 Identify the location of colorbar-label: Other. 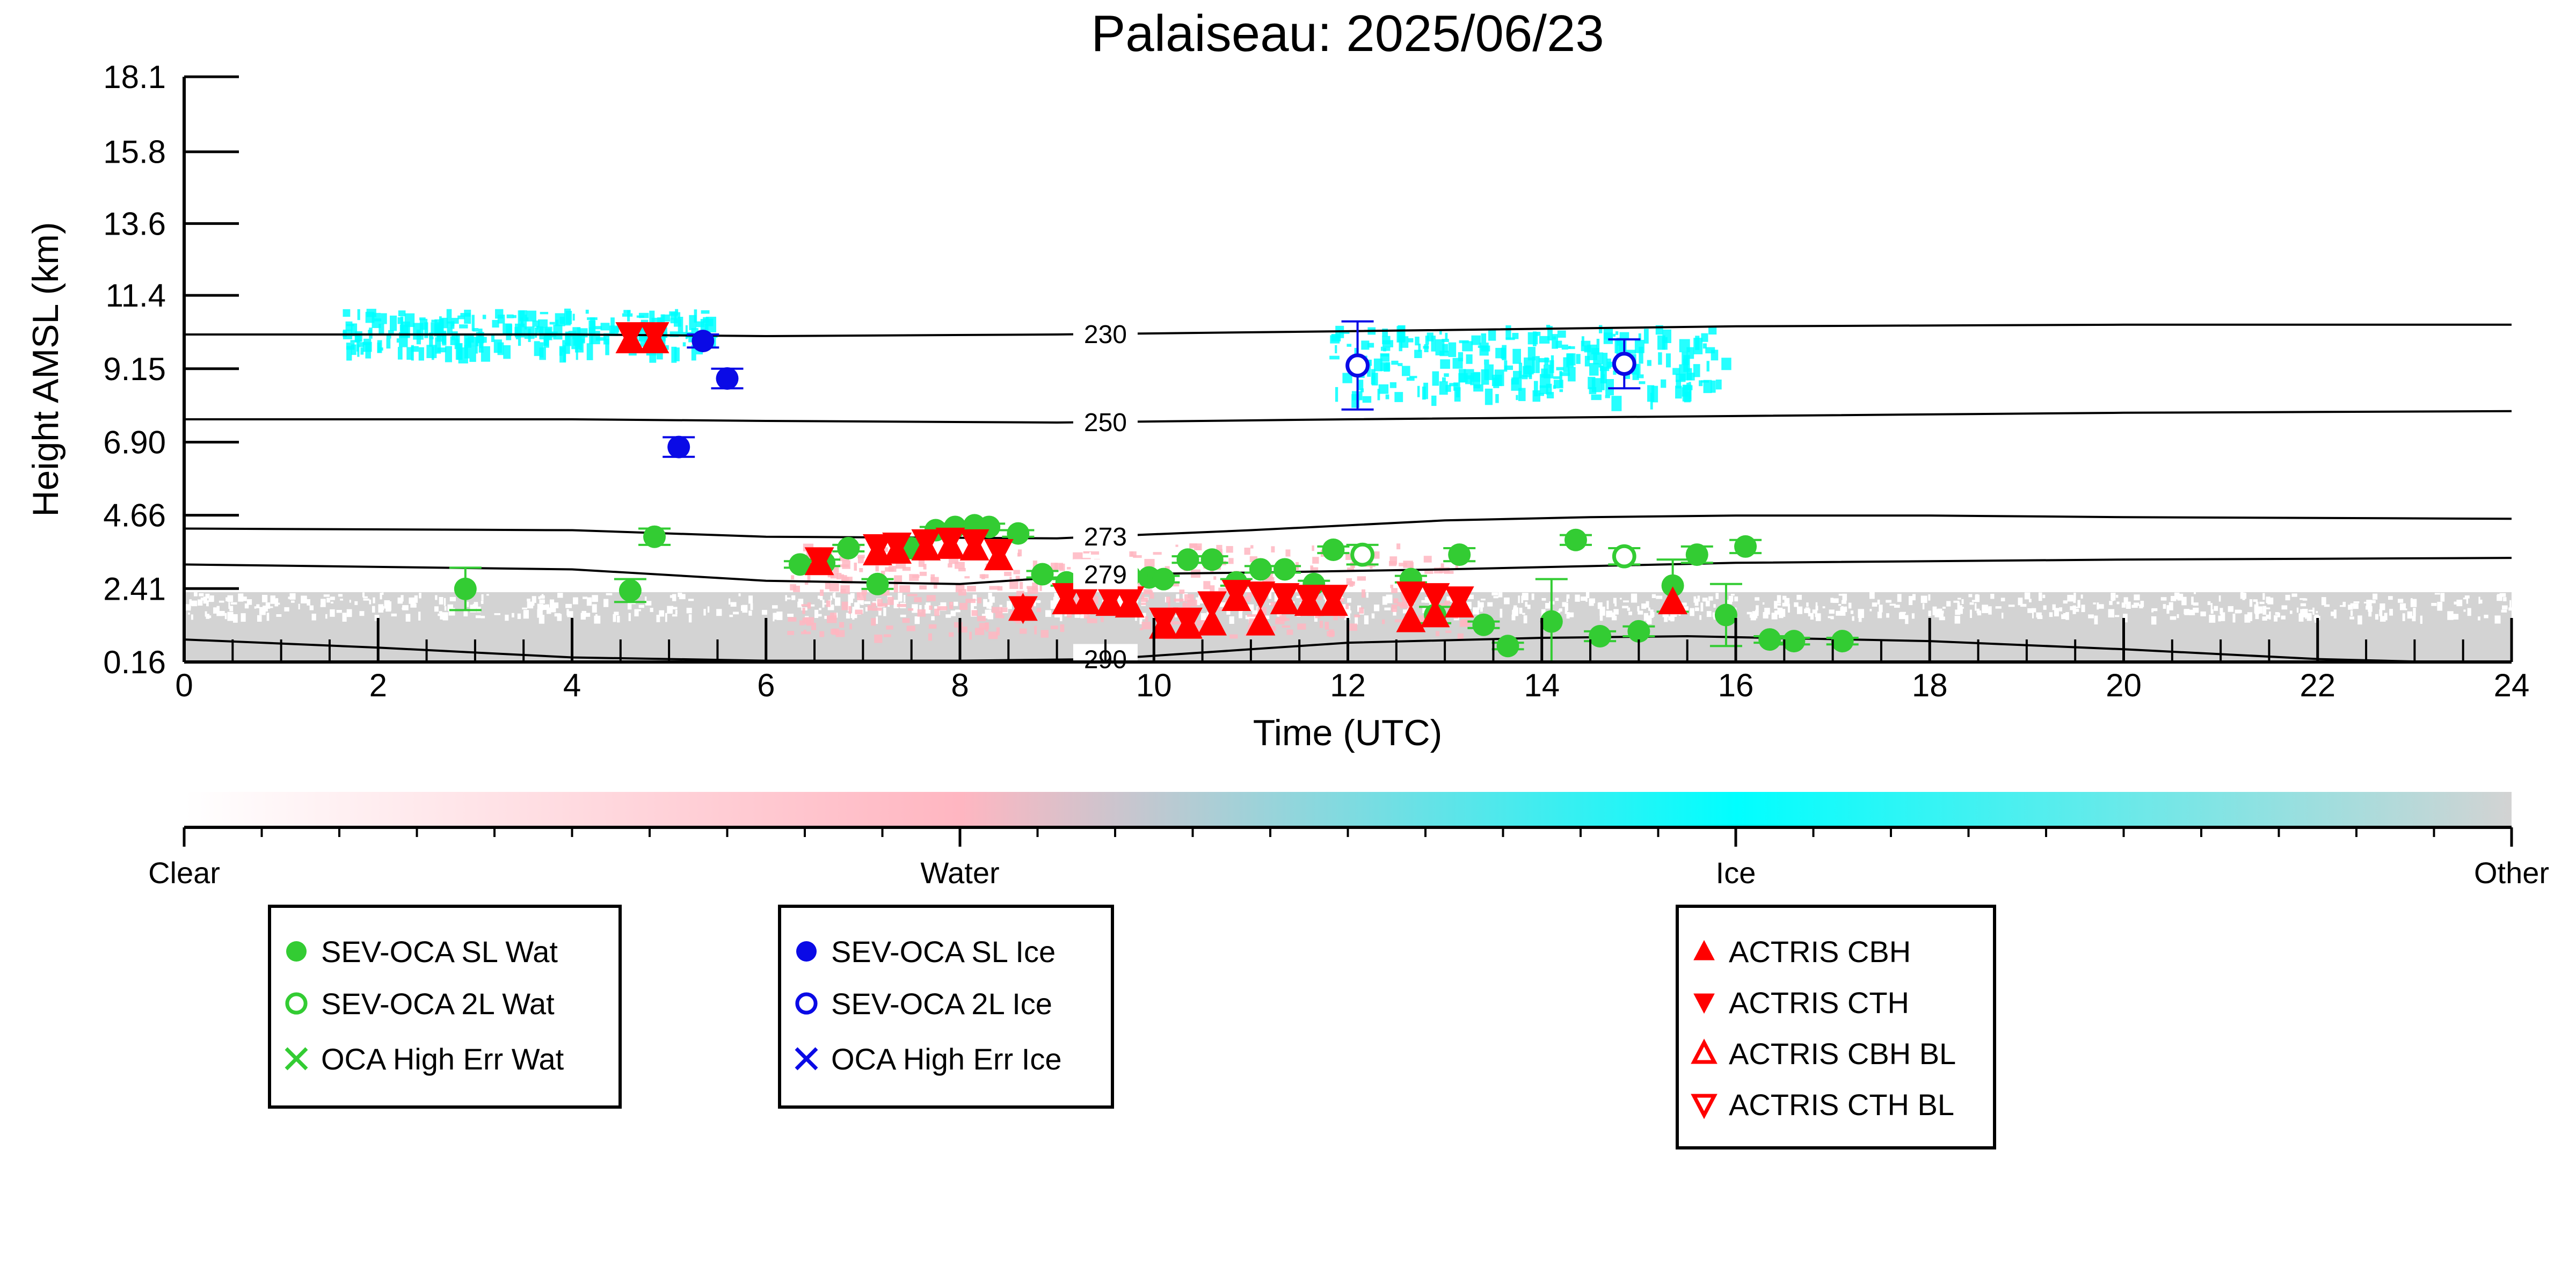
(2511, 873).